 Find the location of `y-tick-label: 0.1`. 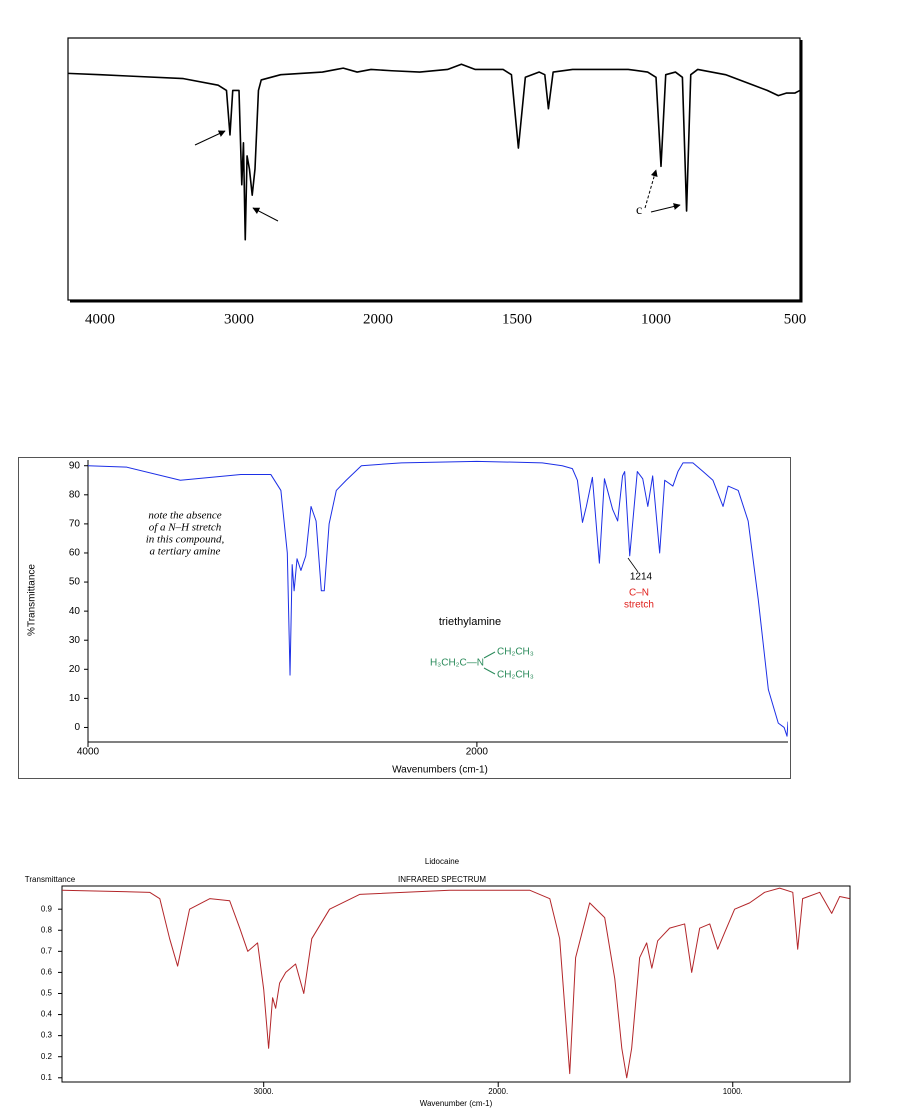

y-tick-label: 0.1 is located at coordinates (47, 1077).